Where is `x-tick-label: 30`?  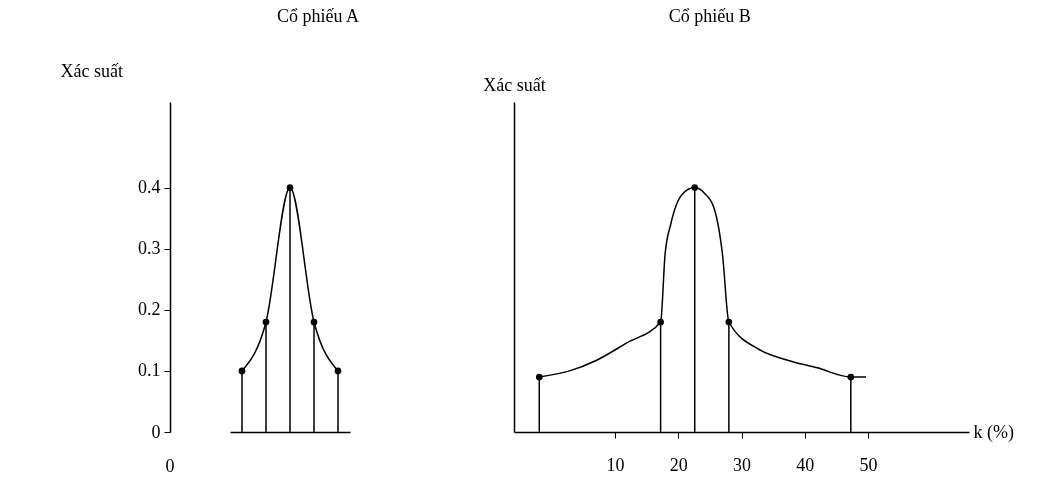
x-tick-label: 30 is located at coordinates (742, 464).